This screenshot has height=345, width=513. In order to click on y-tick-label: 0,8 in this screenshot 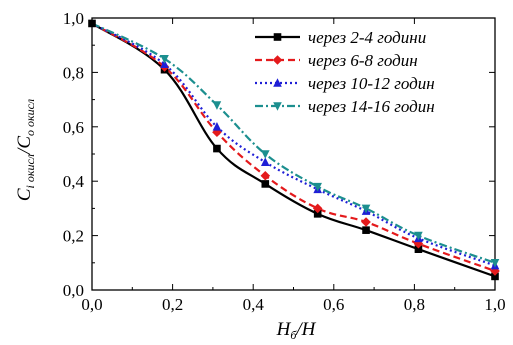, I will do `click(73, 72)`.